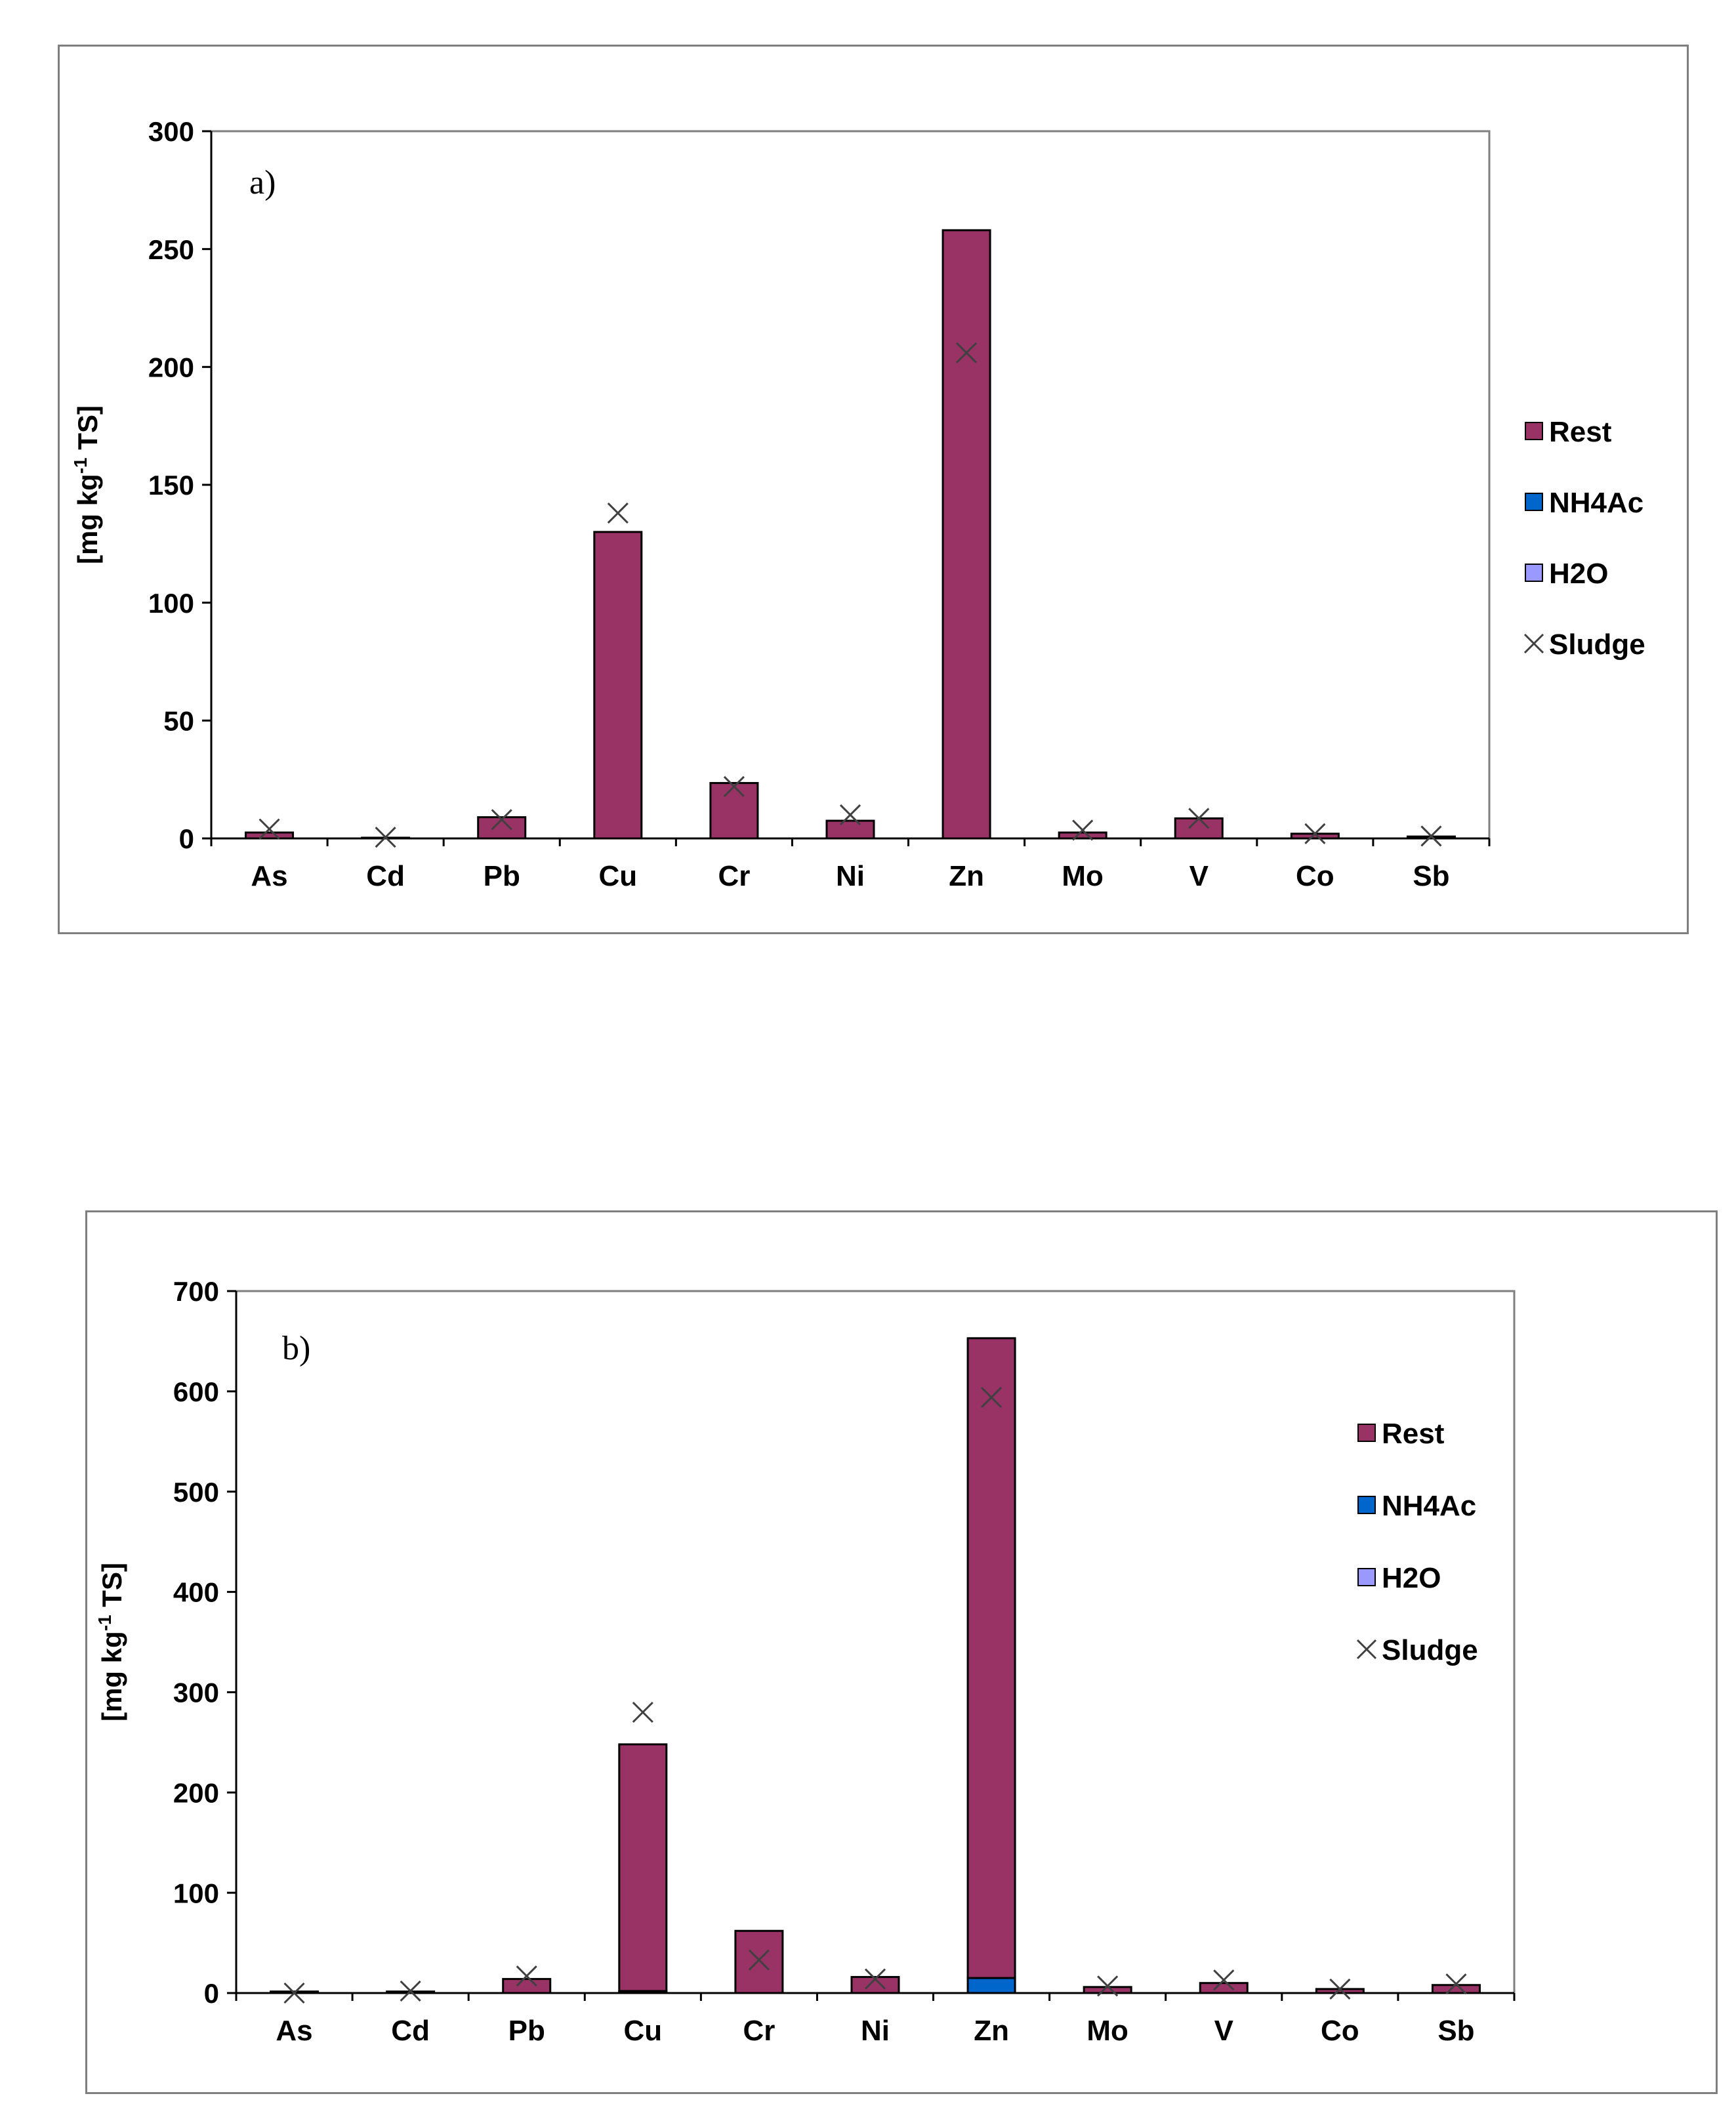 The image size is (1736, 2119). Describe the element at coordinates (196, 1792) in the screenshot. I see `y-tick-label: 200` at that location.